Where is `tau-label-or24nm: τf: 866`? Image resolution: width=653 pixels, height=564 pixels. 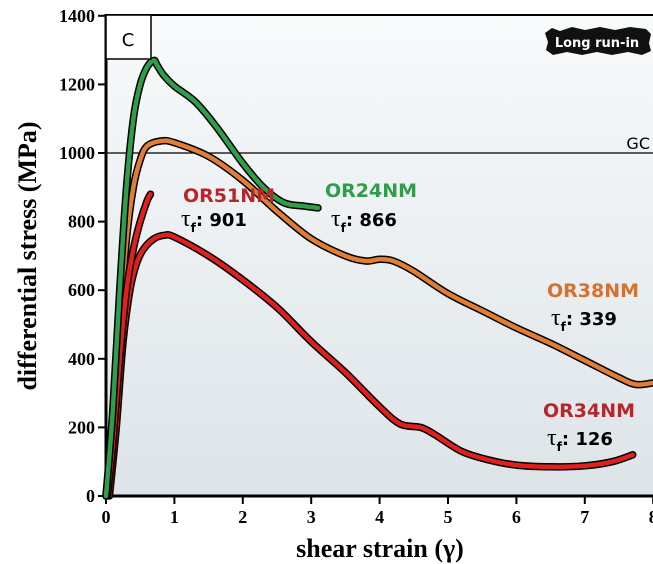
tau-label-or24nm: τf: 866 is located at coordinates (364, 220).